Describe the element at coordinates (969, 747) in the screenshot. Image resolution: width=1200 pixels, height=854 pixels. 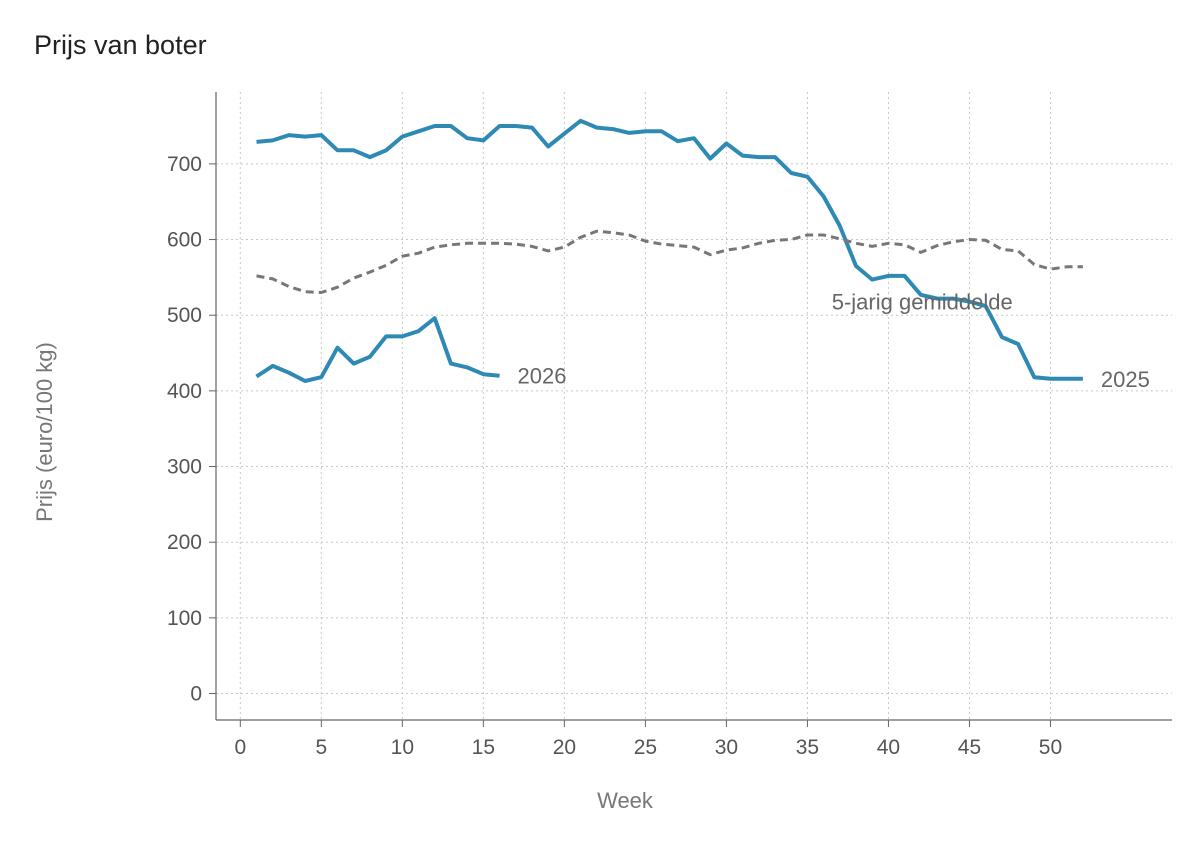
I see `x-tick-label: 45` at that location.